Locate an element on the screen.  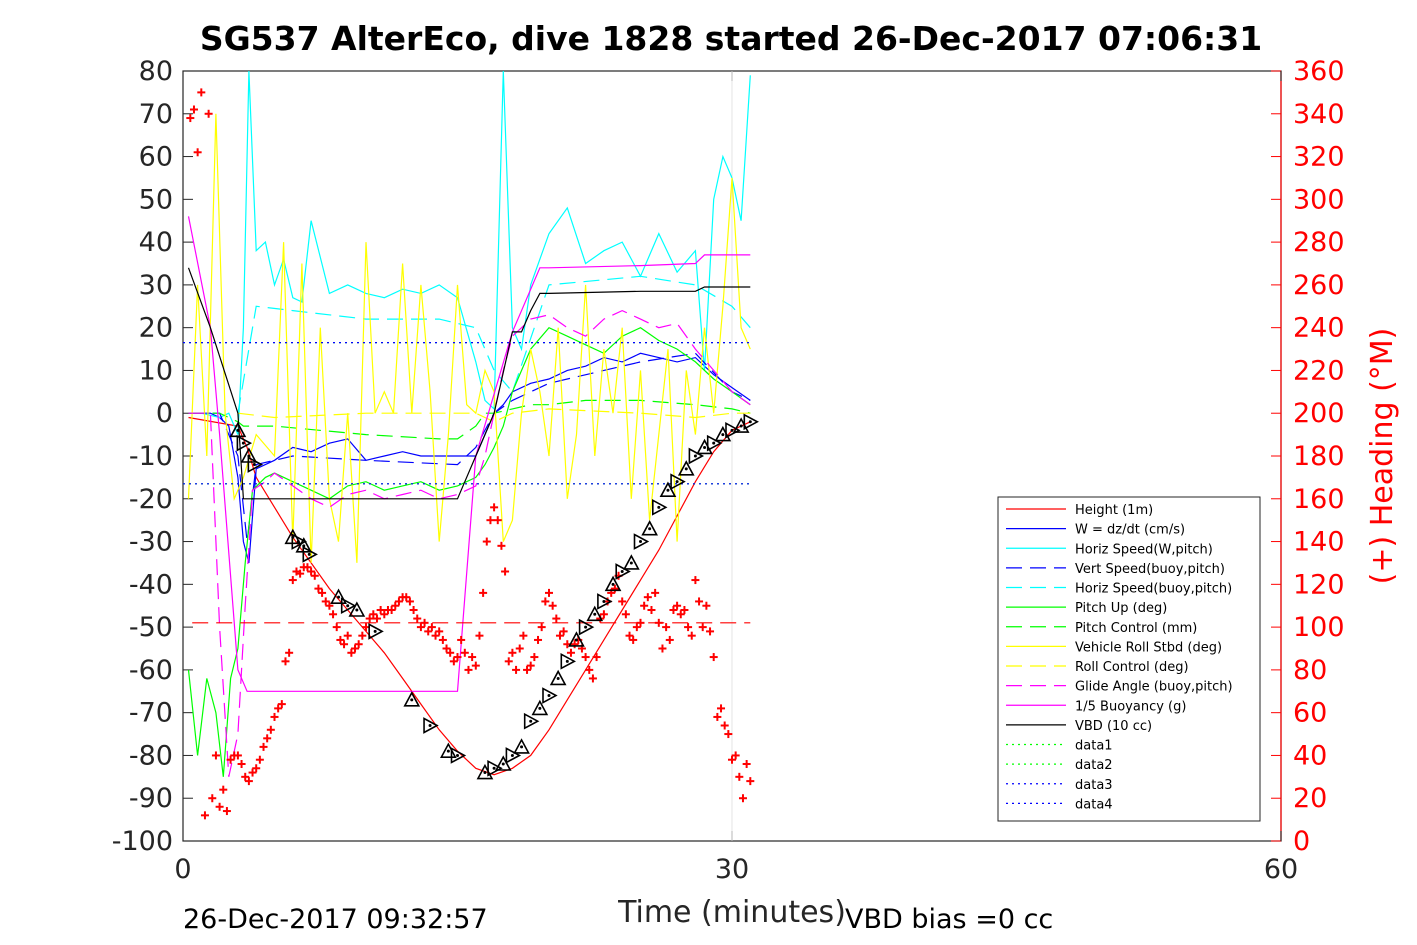
right-tick-label: 180 is located at coordinates (1319, 456).